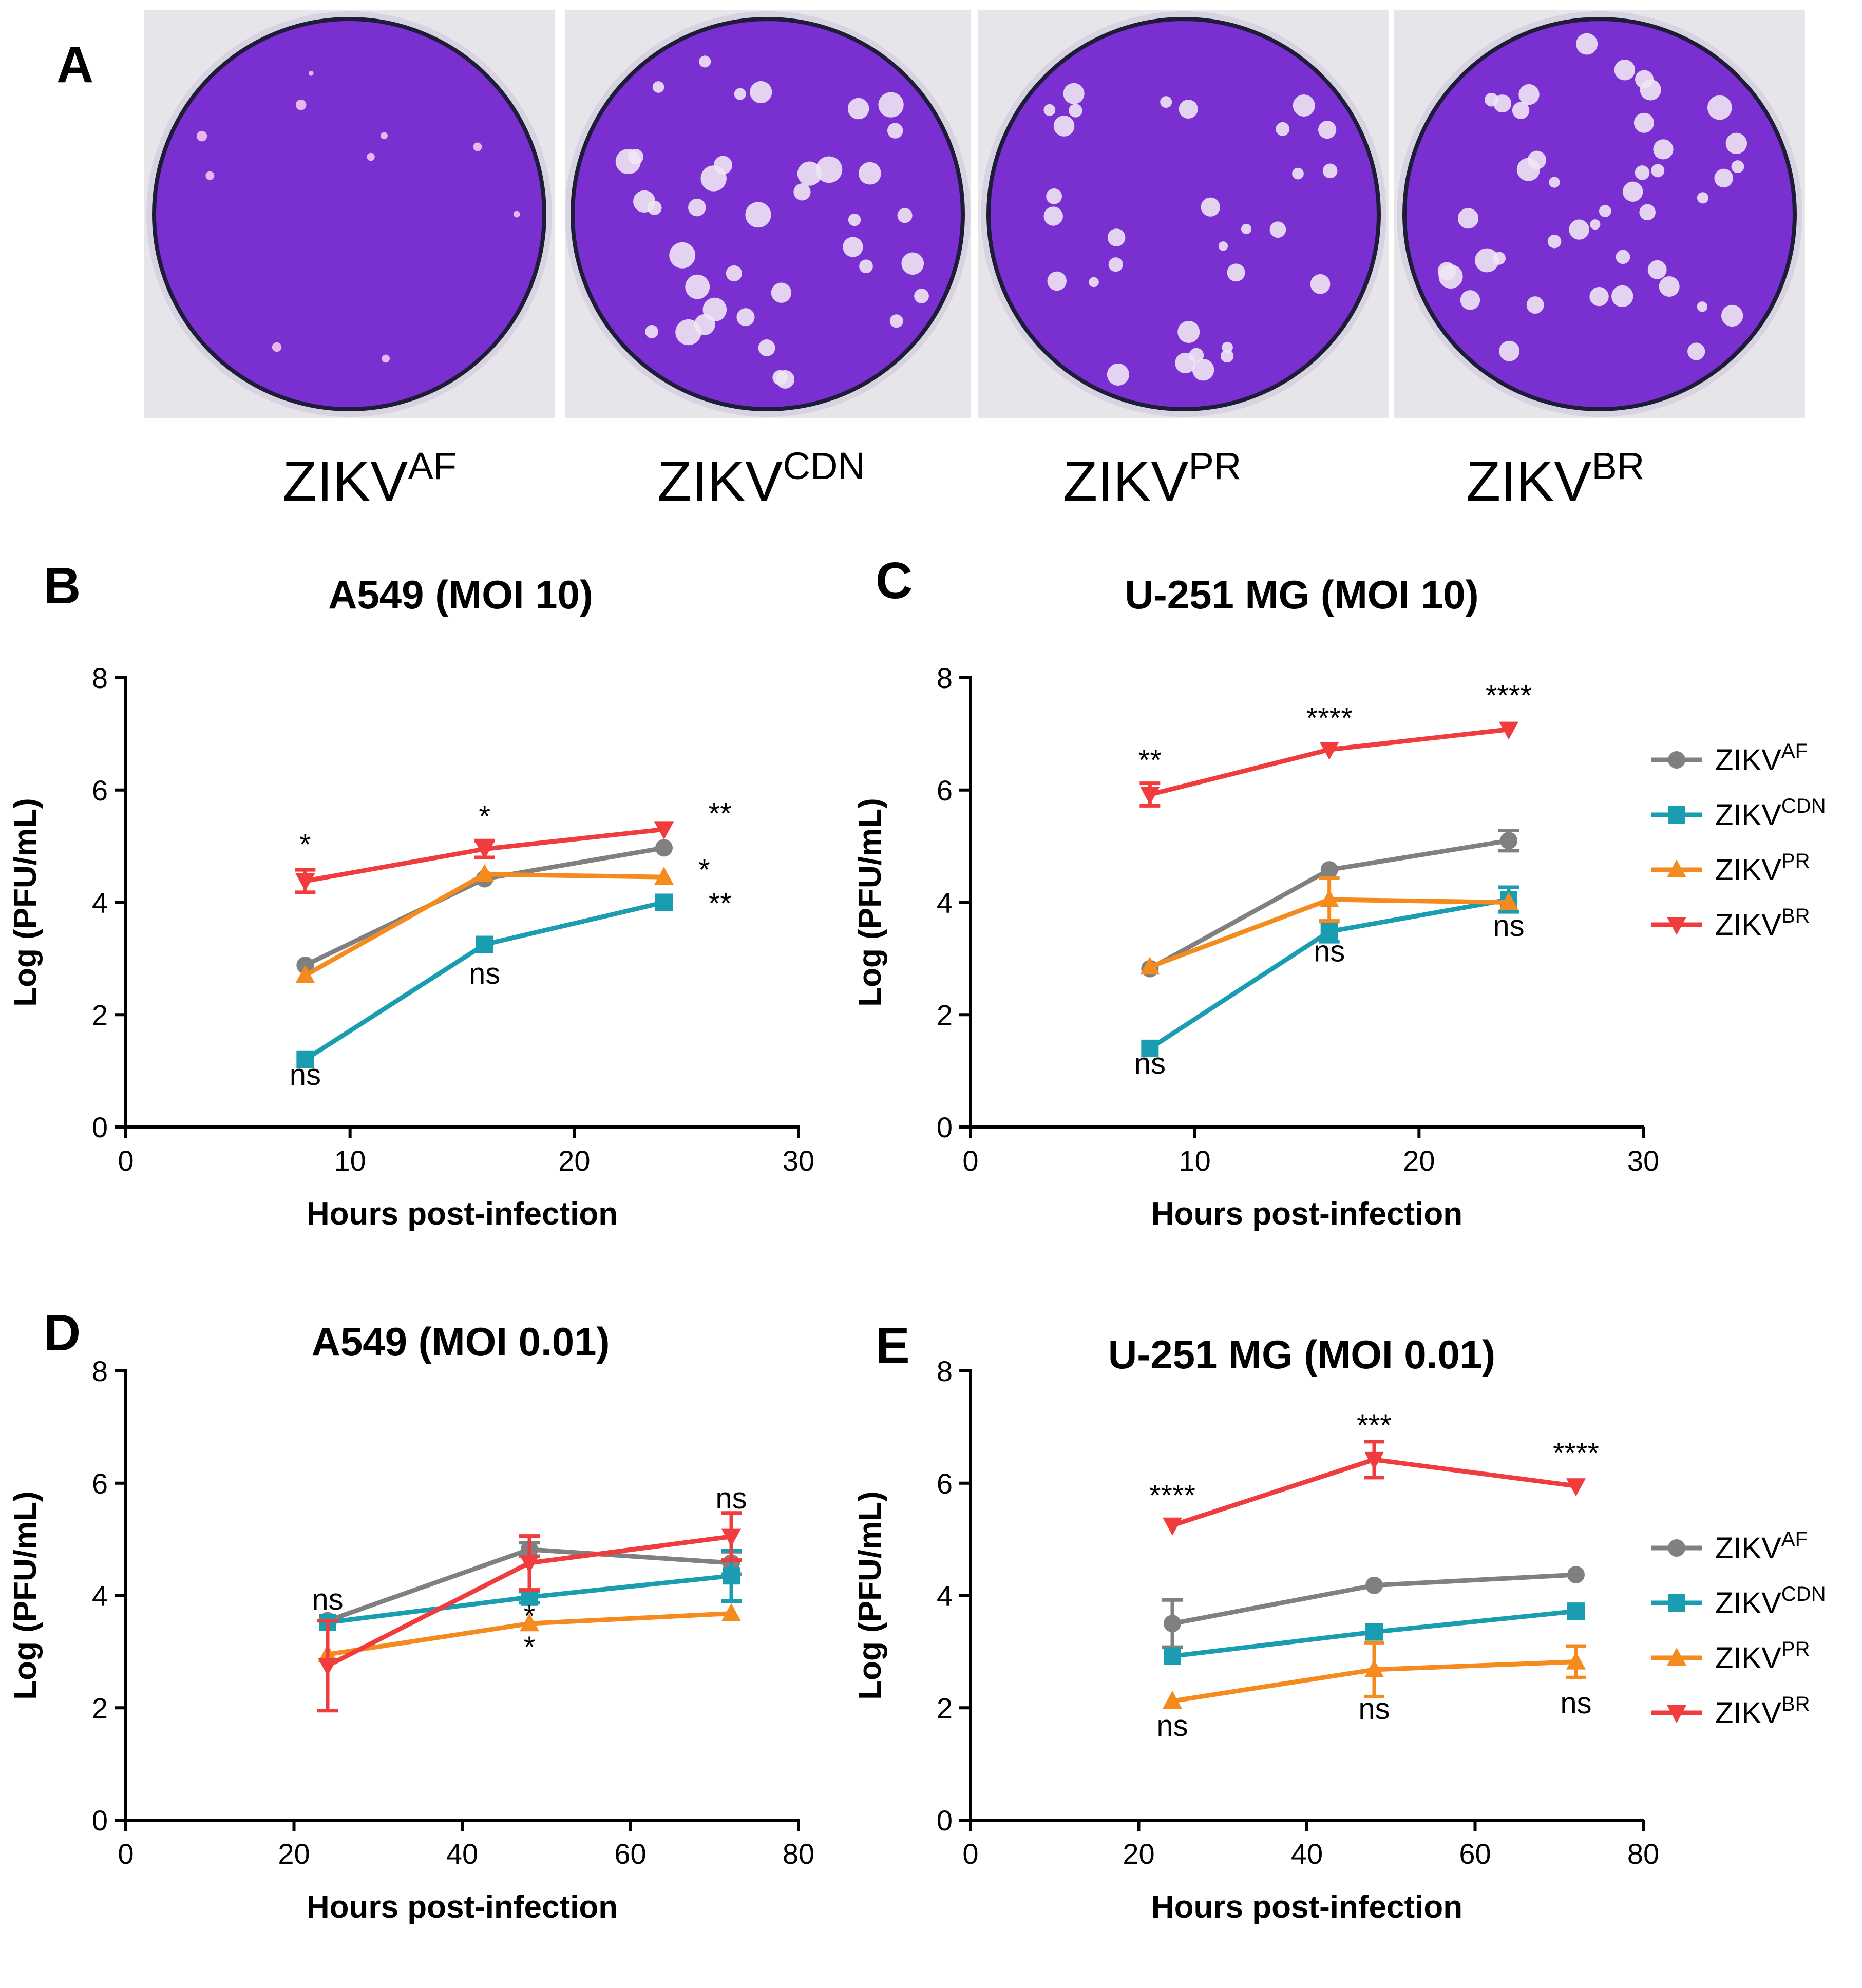  What do you see at coordinates (1150, 796) in the screenshot?
I see `series-c-br-point` at bounding box center [1150, 796].